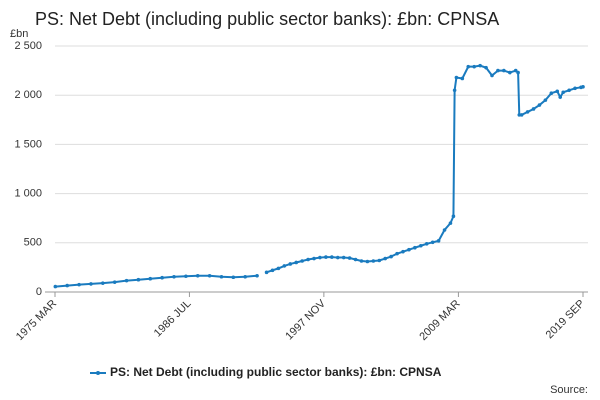 This screenshot has width=600, height=400. Describe the element at coordinates (19, 34) in the screenshot. I see `y-axis-label: £bn` at that location.